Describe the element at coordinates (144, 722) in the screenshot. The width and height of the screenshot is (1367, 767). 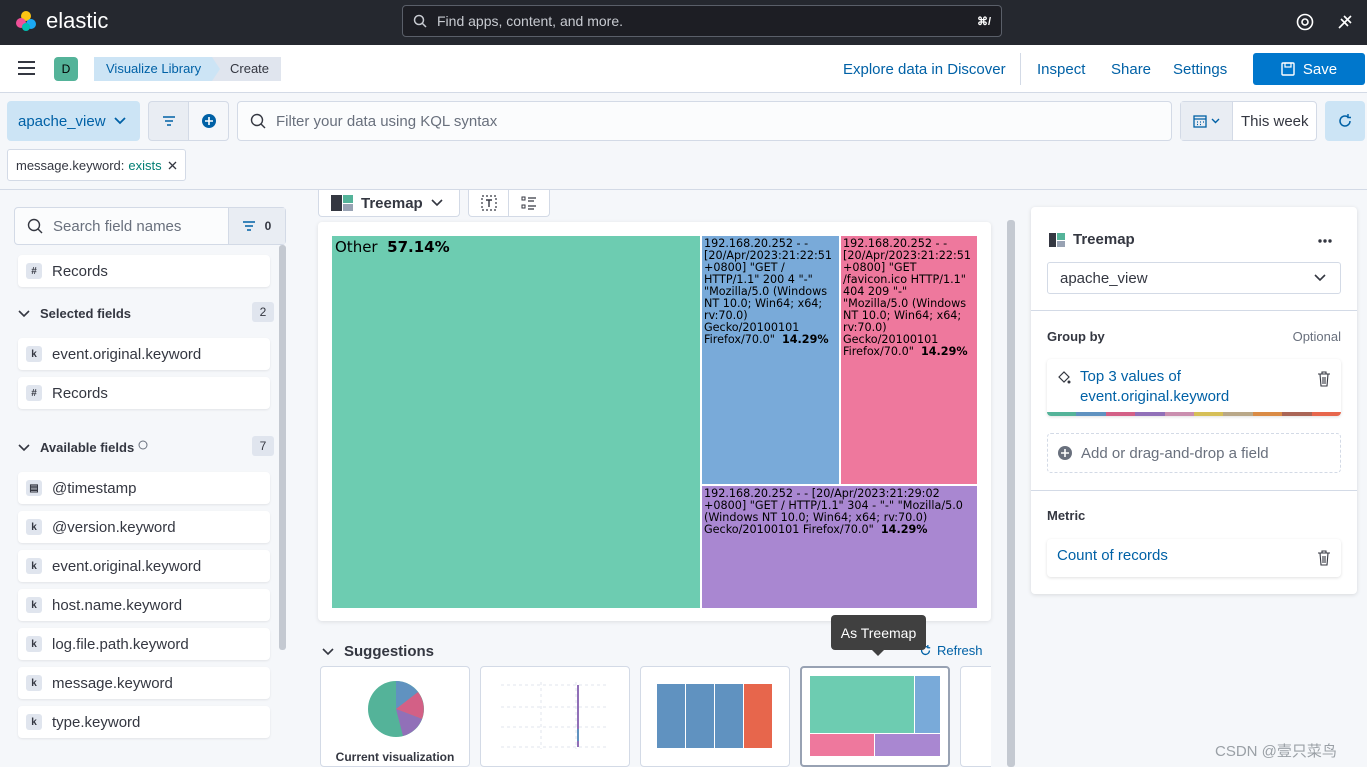
I see `field-type-keyword: k type.keyword` at that location.